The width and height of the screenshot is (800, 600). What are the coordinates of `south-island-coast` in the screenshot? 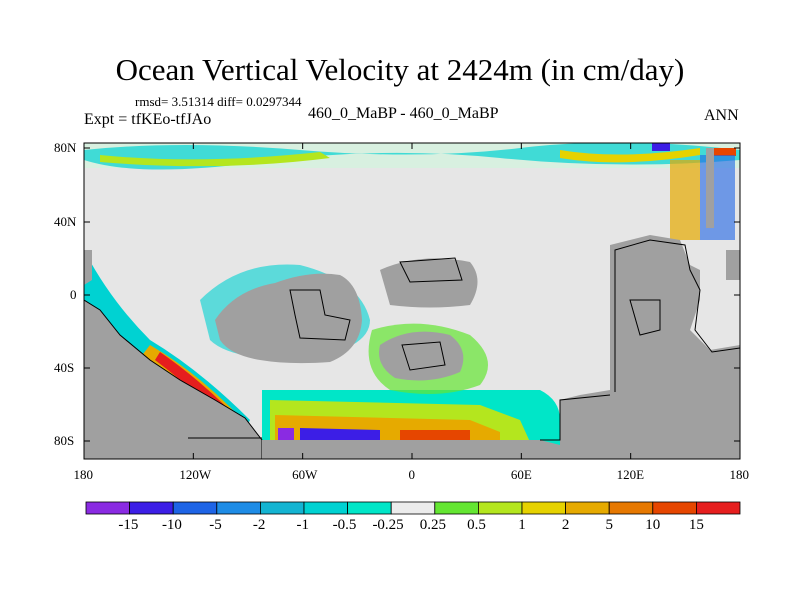 It's located at (423, 356).